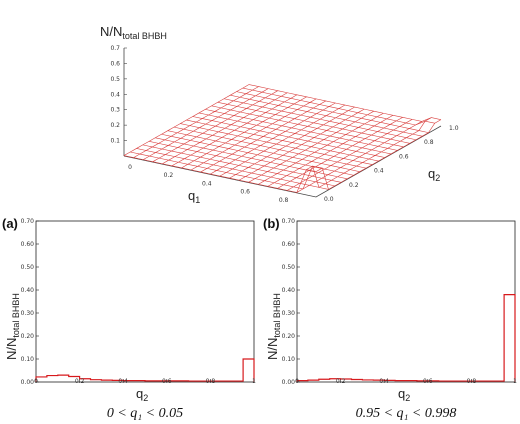  What do you see at coordinates (297, 381) in the screenshot?
I see `panel-b-x-tick-label: 0` at bounding box center [297, 381].